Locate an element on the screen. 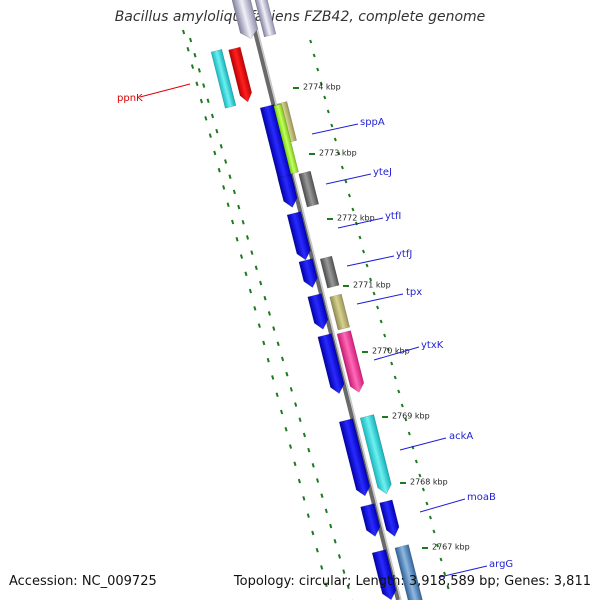 The width and height of the screenshot is (600, 600). gene-label-yteJ: yteJ is located at coordinates (382, 172).